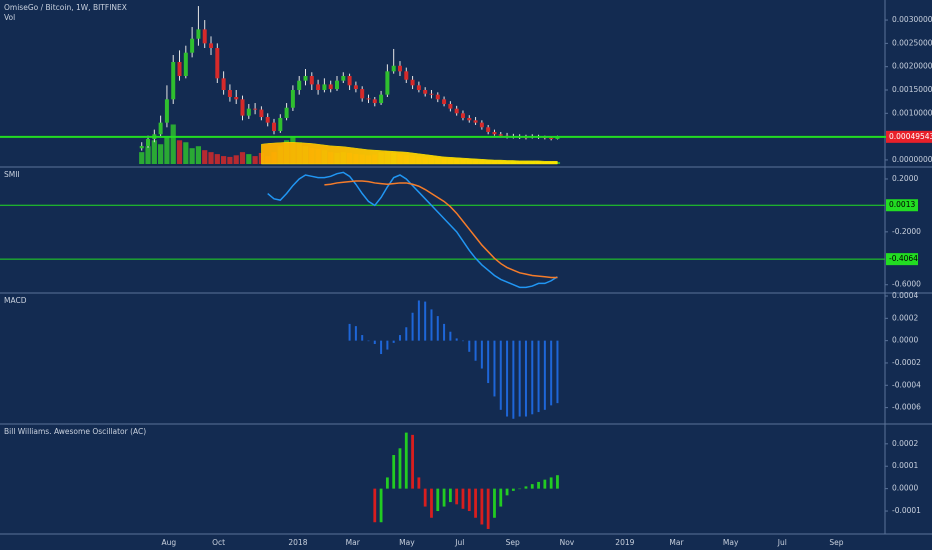 The width and height of the screenshot is (932, 550). Describe the element at coordinates (353, 542) in the screenshot. I see `x-tick-label: Mar` at that location.